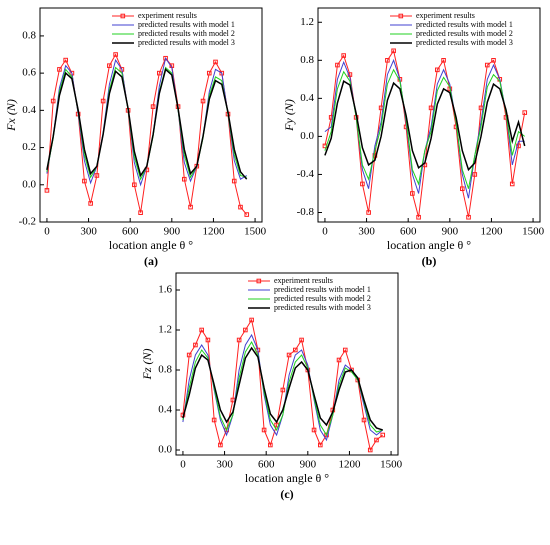 The width and height of the screenshot is (550, 545). Describe the element at coordinates (27, 222) in the screenshot. I see `y-tick-label: -0.2` at that location.